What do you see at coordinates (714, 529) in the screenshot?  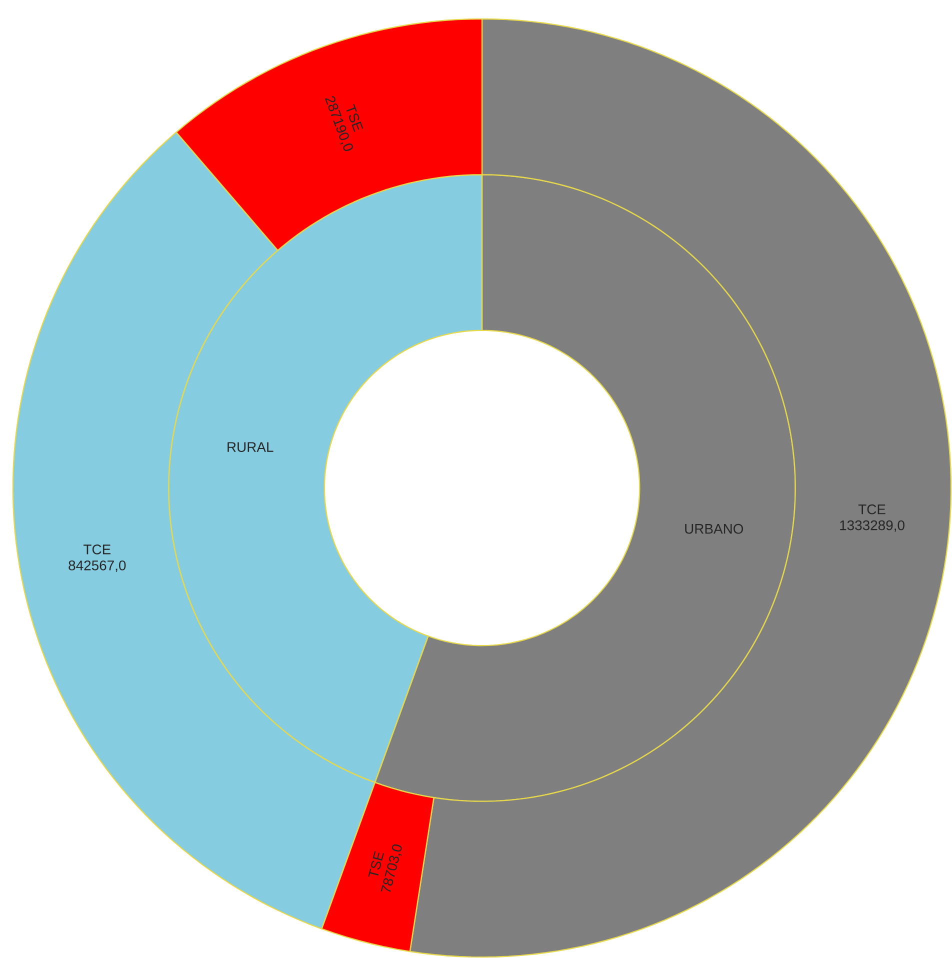 I see `slice-label: URBANO` at bounding box center [714, 529].